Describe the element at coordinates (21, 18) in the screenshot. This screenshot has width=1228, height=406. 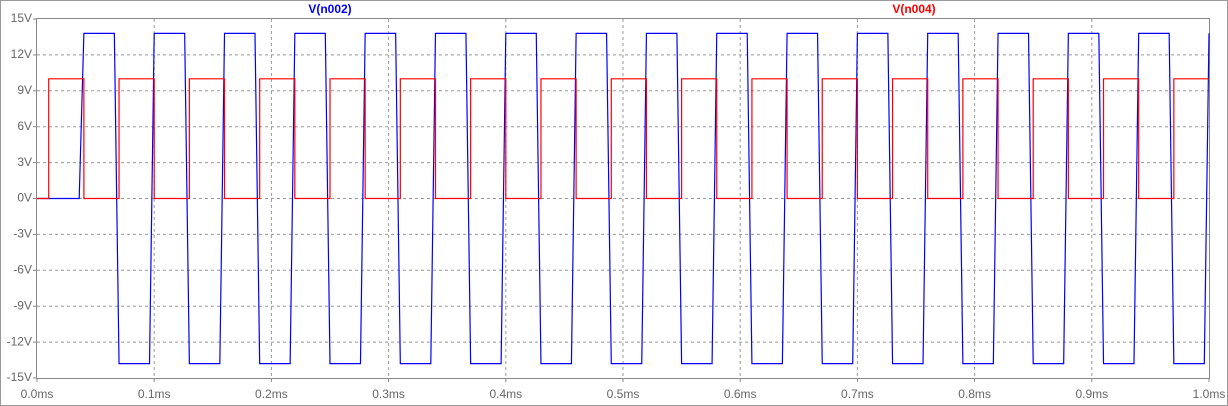
I see `y-tick-label: 15V` at that location.